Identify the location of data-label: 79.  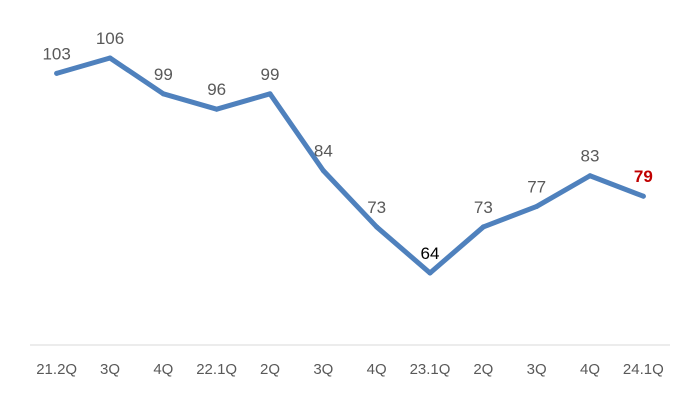
(643, 176).